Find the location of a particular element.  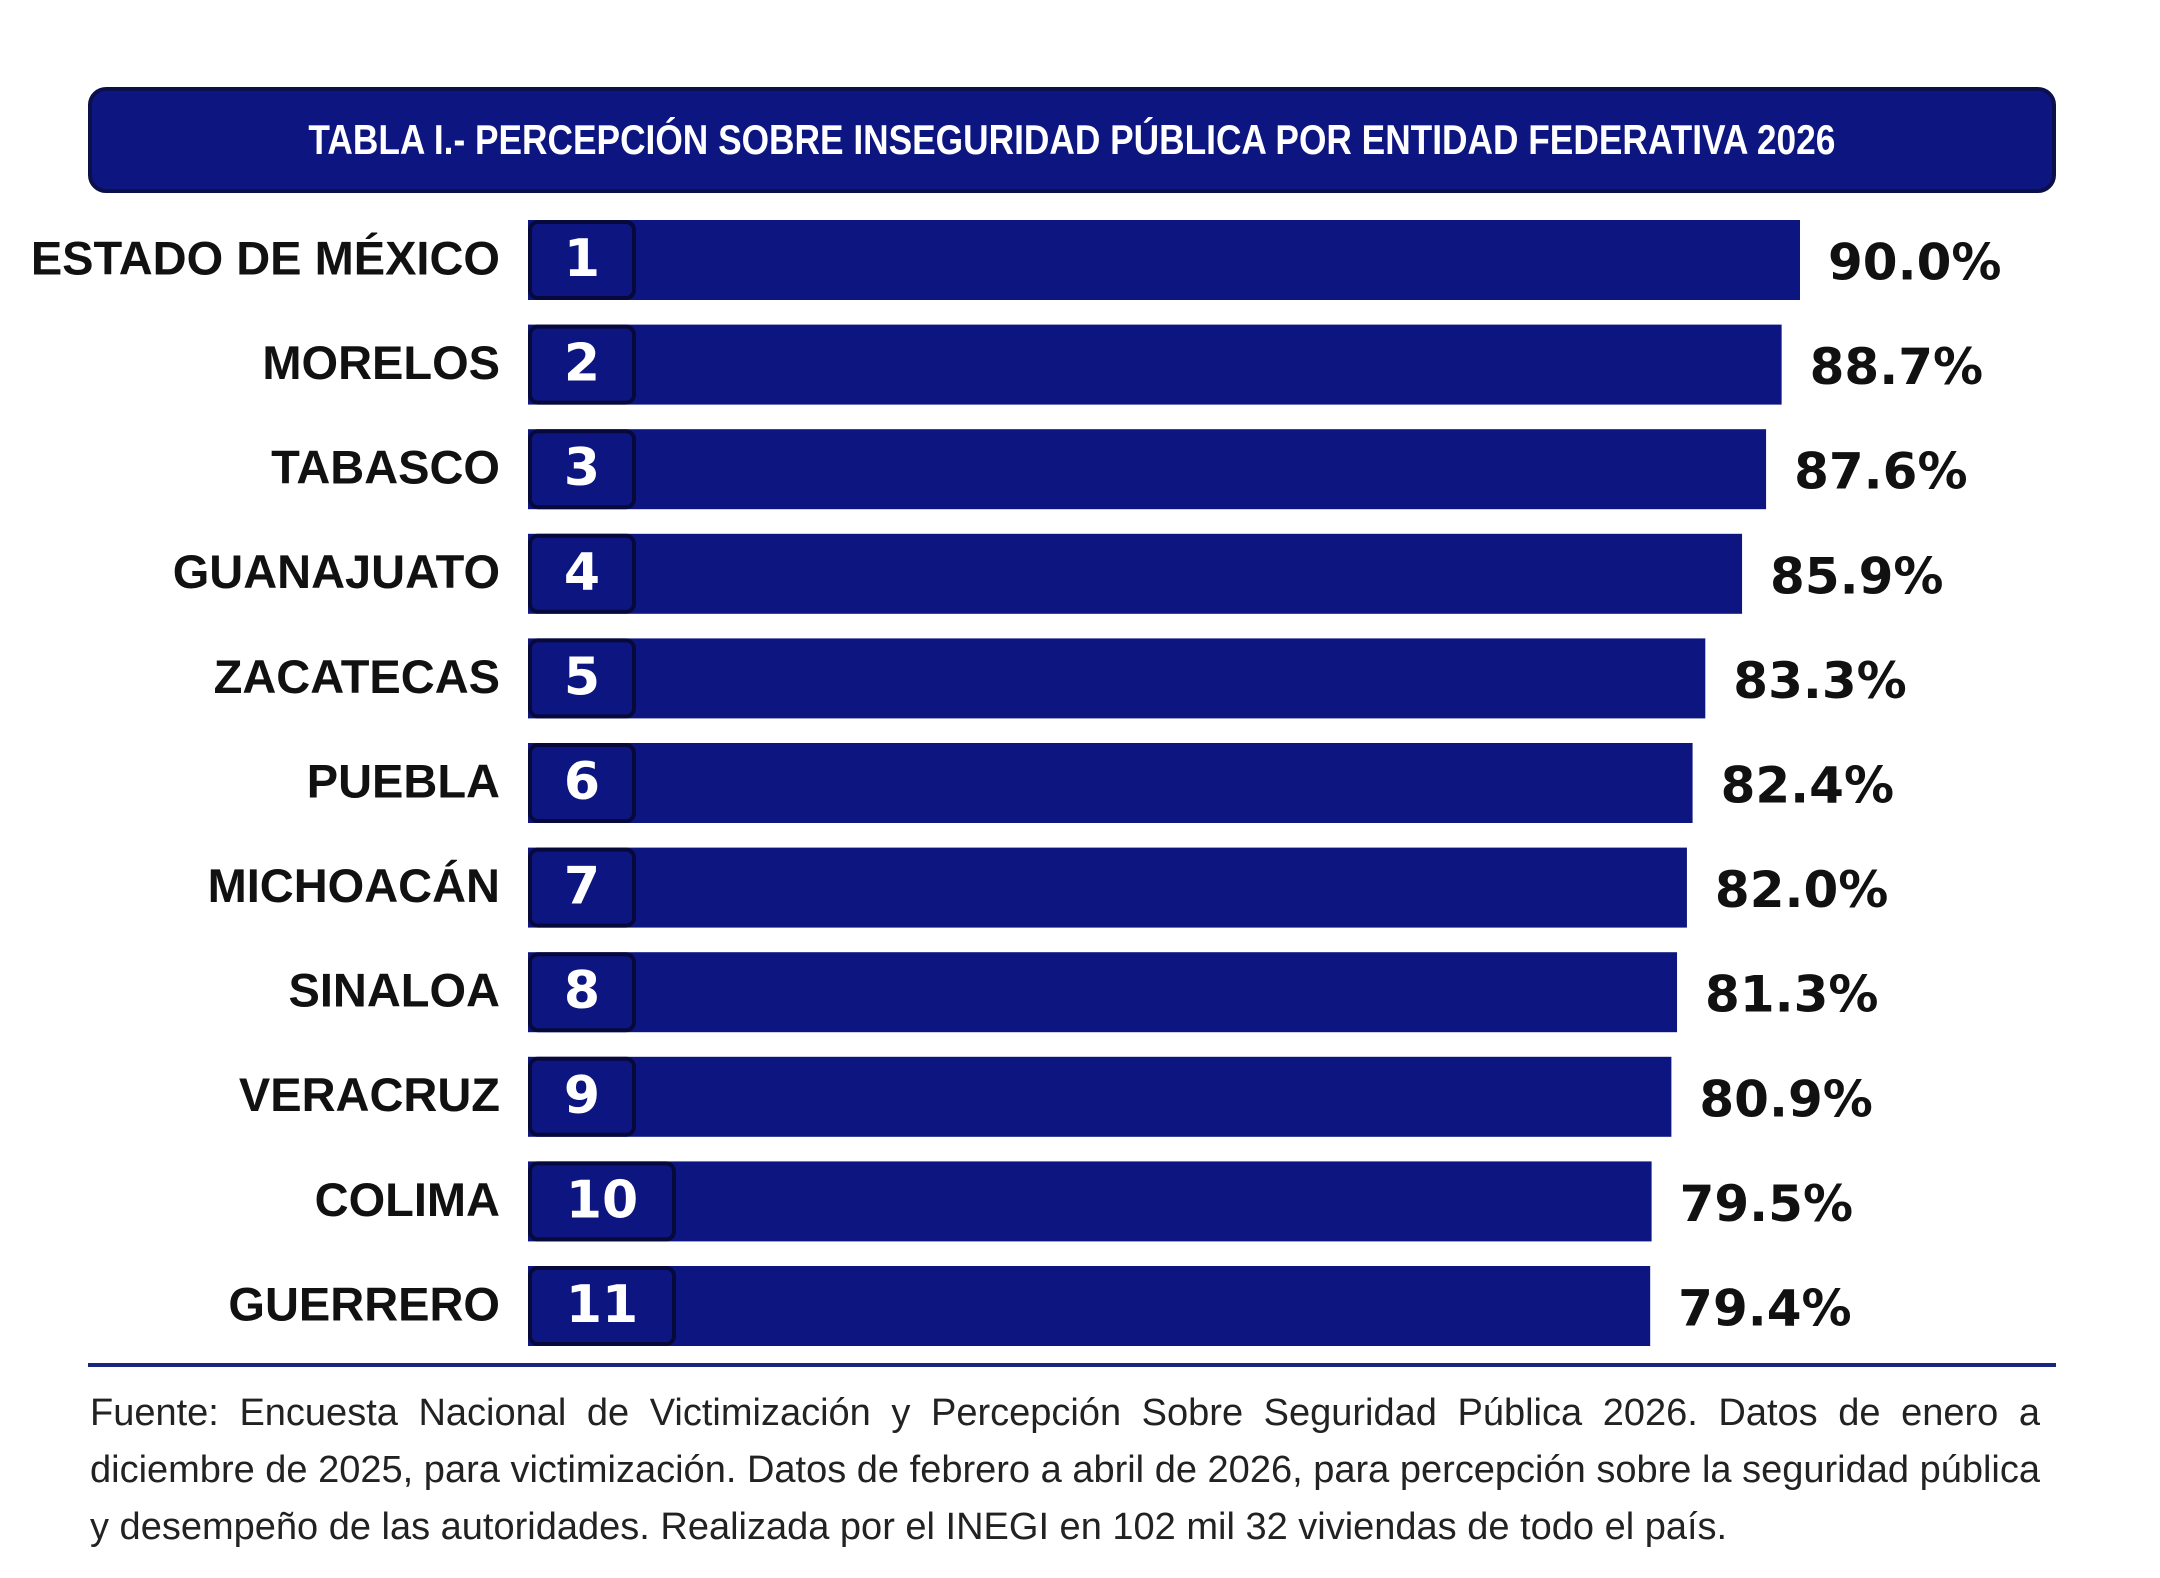

bar-row: 5 ZACATECAS 83.3% is located at coordinates (1060, 678).